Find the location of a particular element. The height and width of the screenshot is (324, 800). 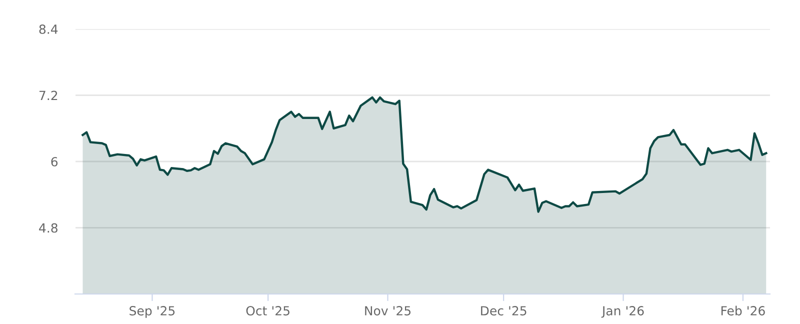

x-tick-label: Nov '25 is located at coordinates (388, 311).